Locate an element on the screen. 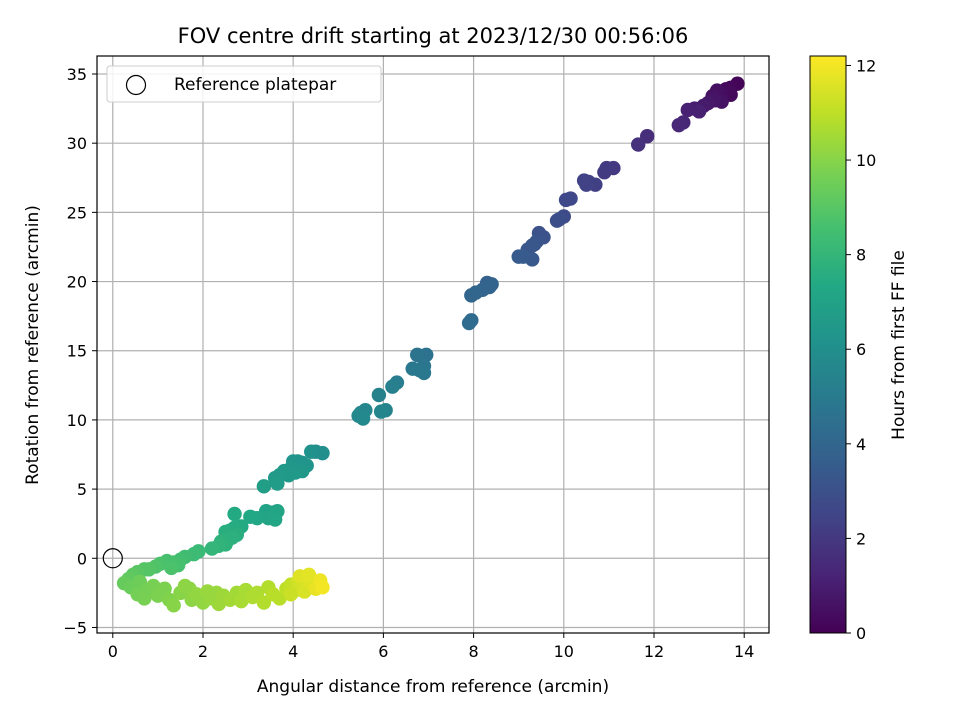 The height and width of the screenshot is (724, 960). legend-box is located at coordinates (244, 84).